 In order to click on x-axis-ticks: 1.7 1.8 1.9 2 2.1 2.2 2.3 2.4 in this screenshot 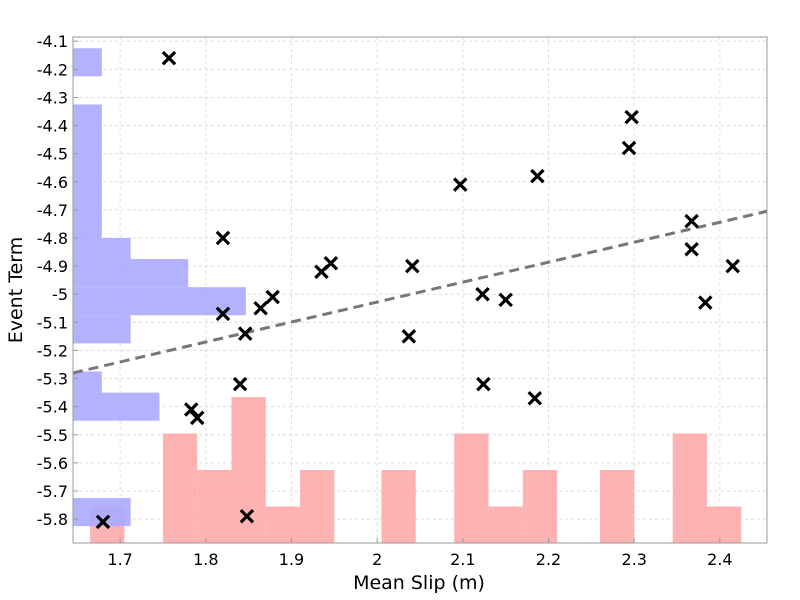, I will do `click(420, 553)`.